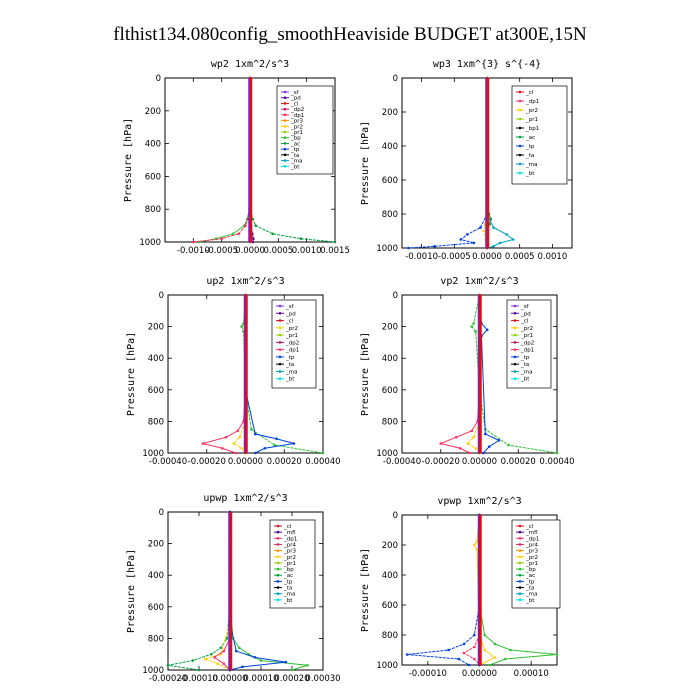 Image resolution: width=700 pixels, height=700 pixels. Describe the element at coordinates (289, 533) in the screenshot. I see `legend-label: _mfl` at that location.